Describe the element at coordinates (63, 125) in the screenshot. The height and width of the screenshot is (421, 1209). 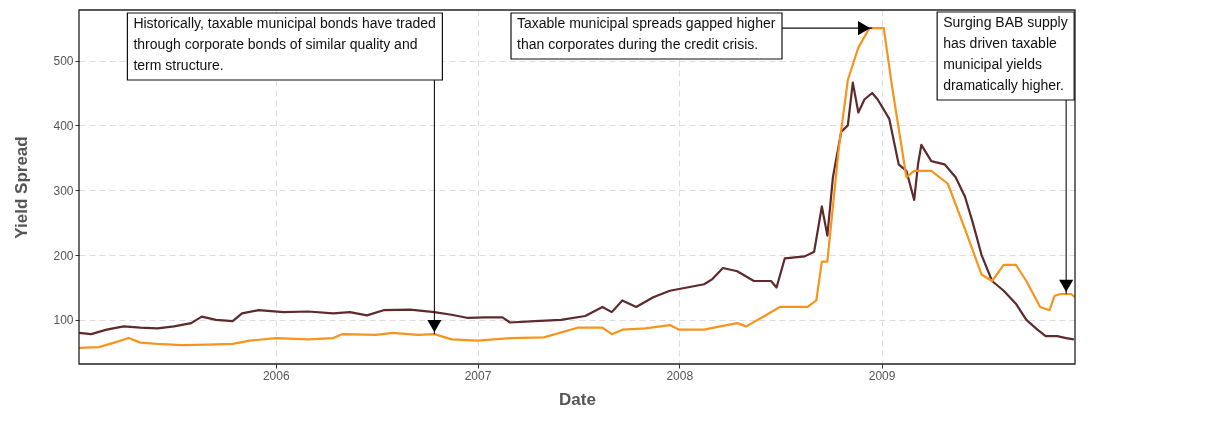
I see `y-tick-label: 400` at that location.